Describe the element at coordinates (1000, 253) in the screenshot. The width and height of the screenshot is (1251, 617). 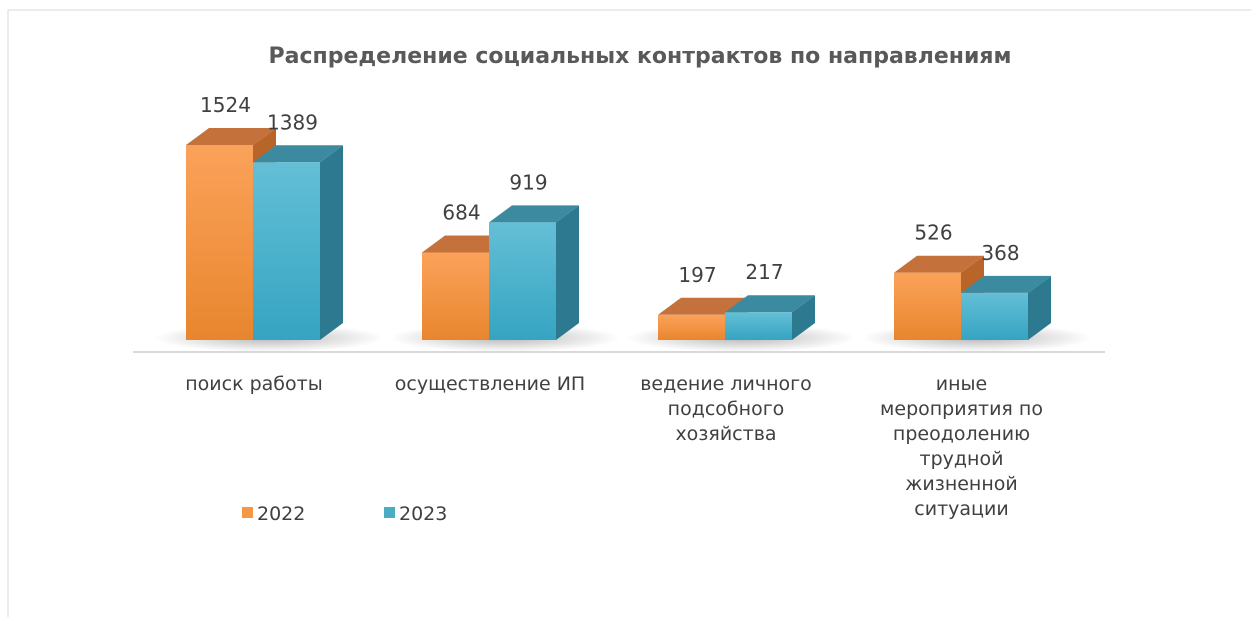
I see `value-label: 368` at that location.